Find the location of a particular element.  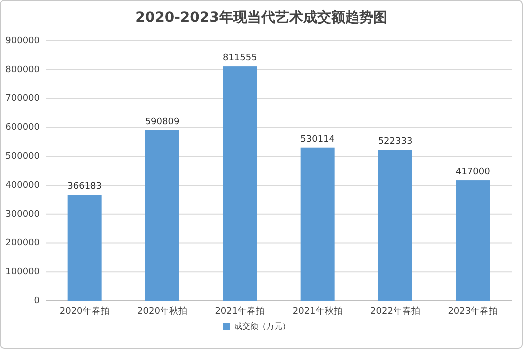

y-tick-label: 400000 is located at coordinates (23, 185).